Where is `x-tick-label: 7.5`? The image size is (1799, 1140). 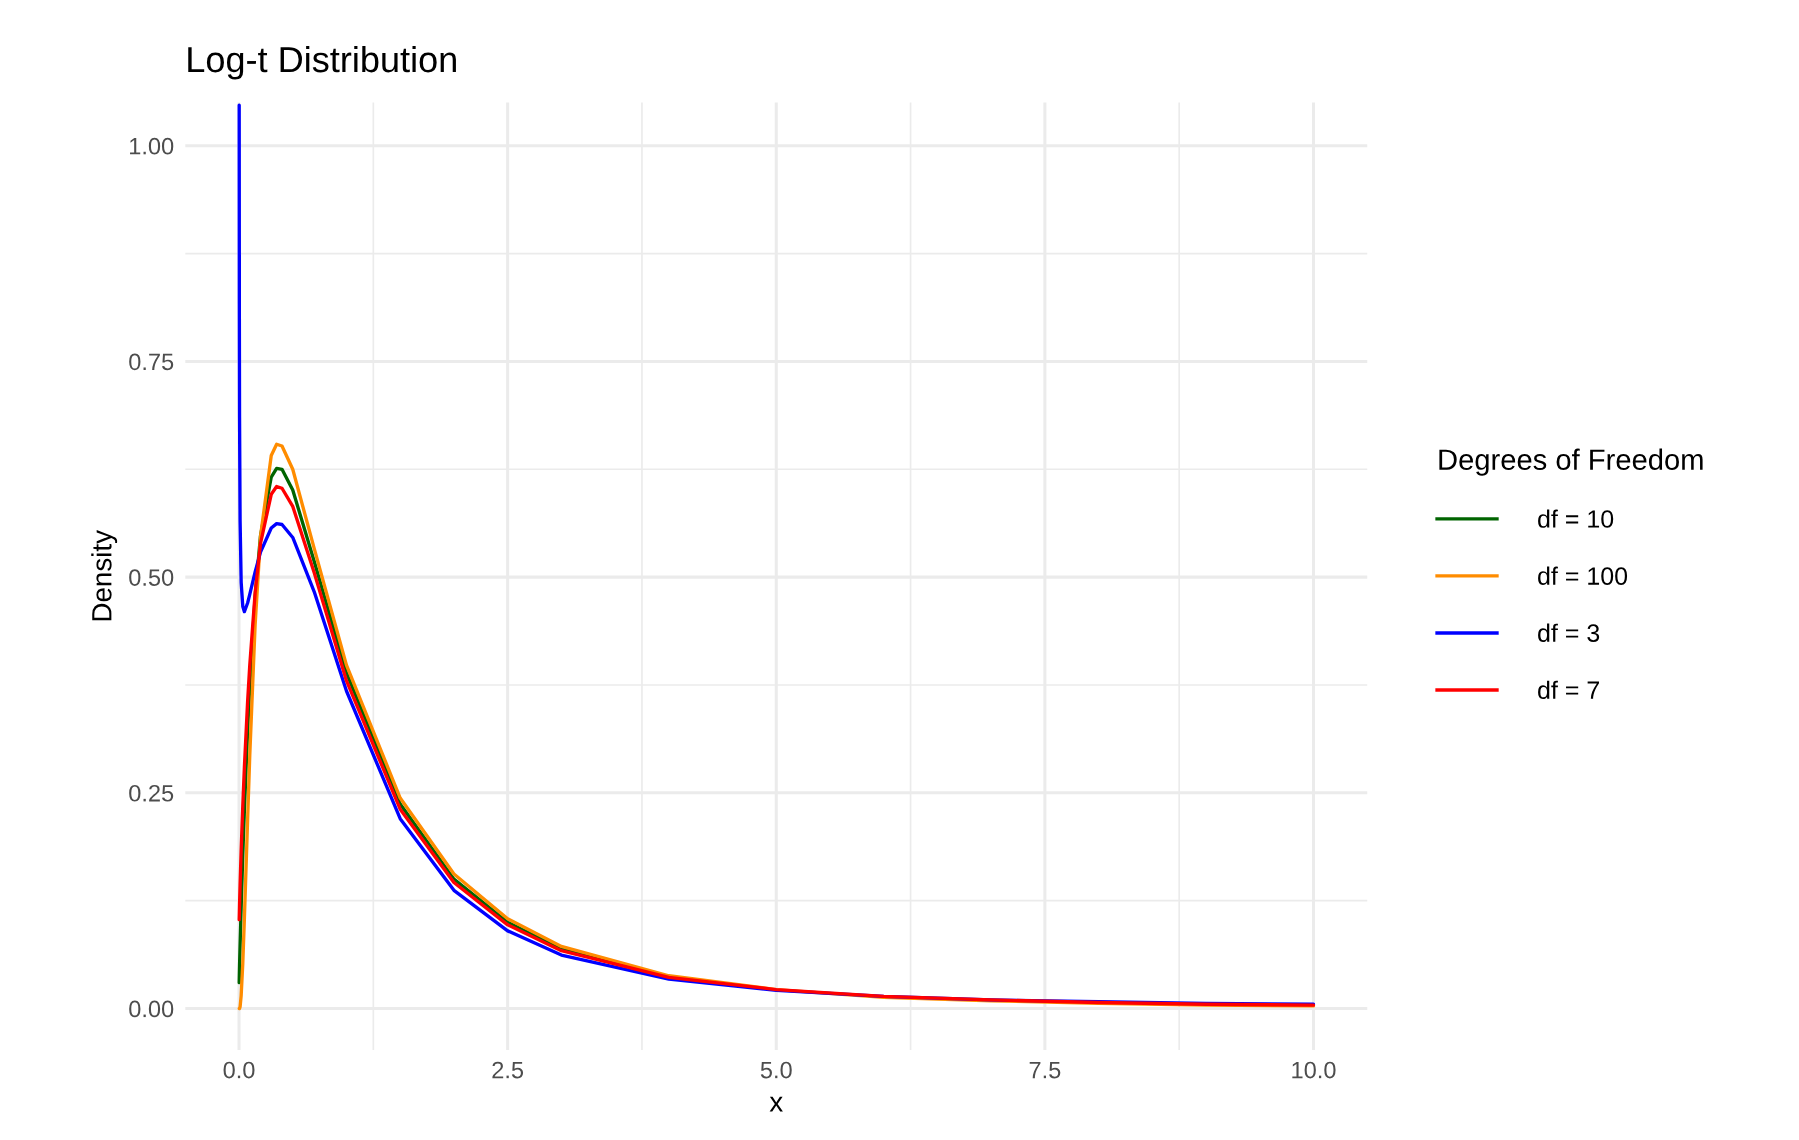 x-tick-label: 7.5 is located at coordinates (1045, 1070).